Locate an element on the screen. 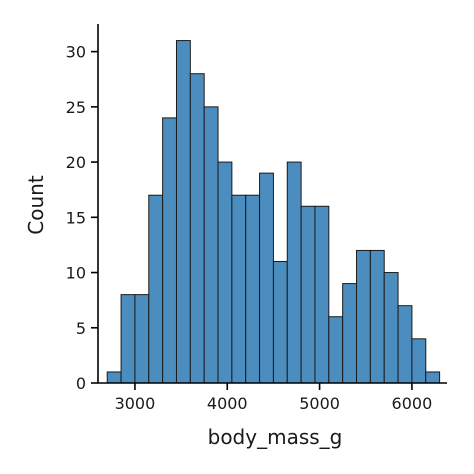 The height and width of the screenshot is (474, 474). x-tick-label: 6000 is located at coordinates (412, 403).